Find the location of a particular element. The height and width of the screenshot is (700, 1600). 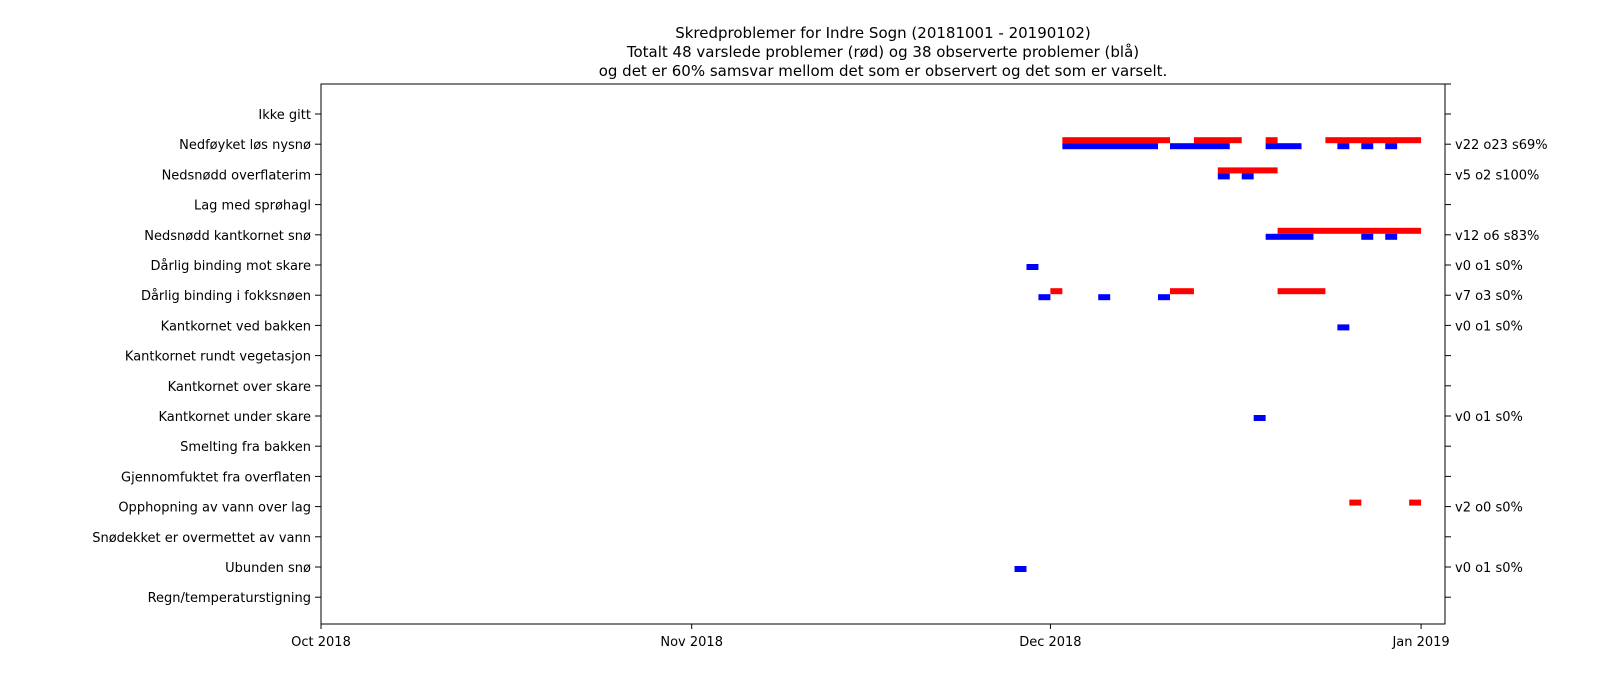

y-tick-label: Regn/temperaturstigning is located at coordinates (229, 598).